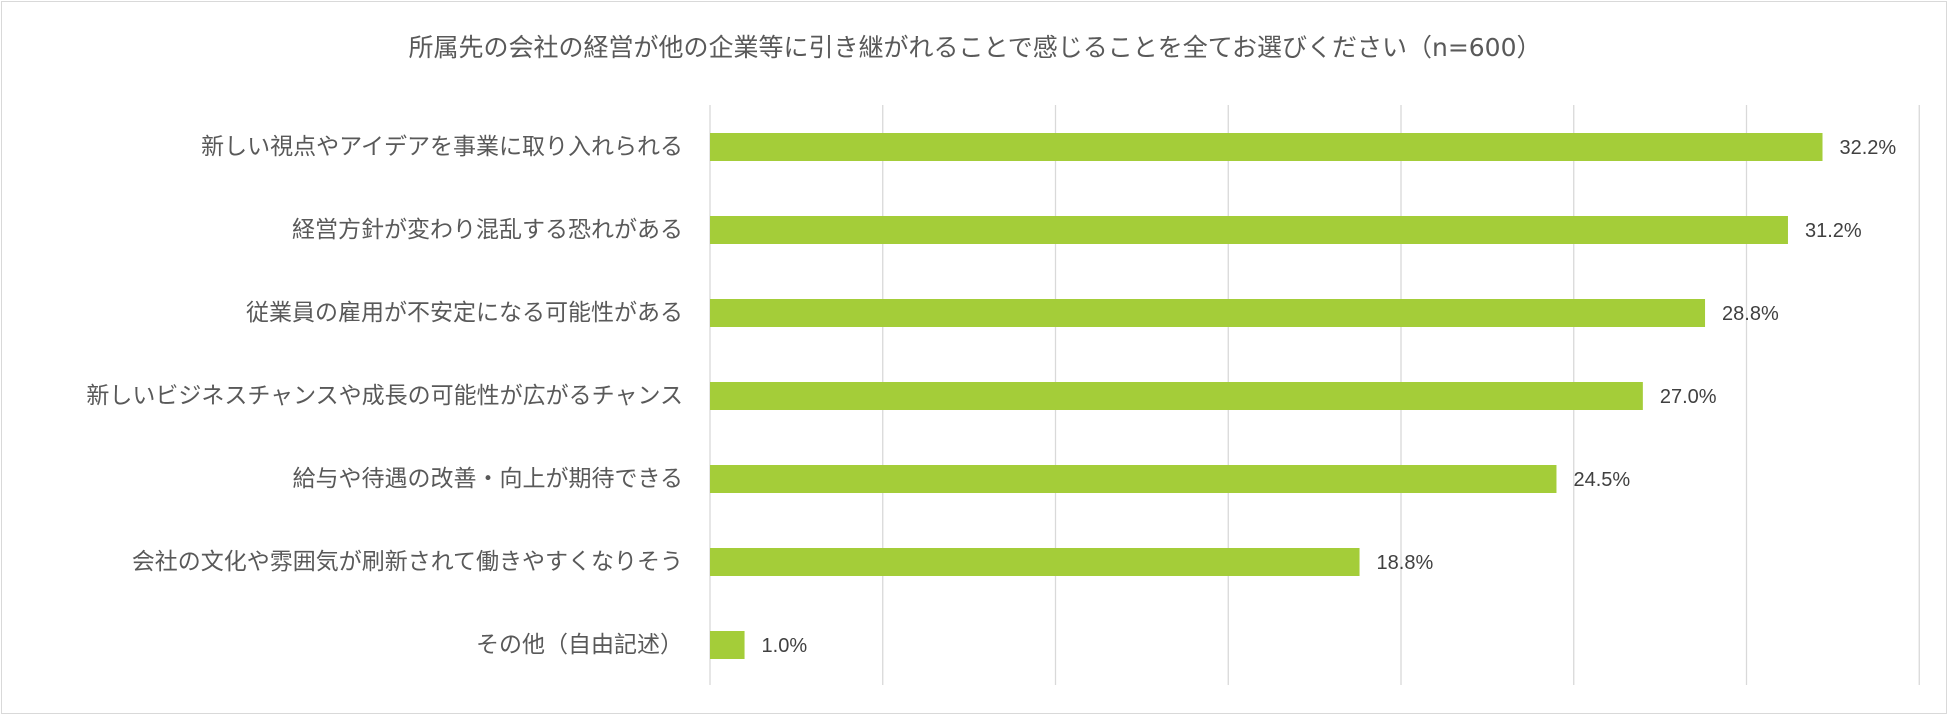 This screenshot has height=717, width=1950. What do you see at coordinates (785, 646) in the screenshot?
I see `value-label: 1.0%` at bounding box center [785, 646].